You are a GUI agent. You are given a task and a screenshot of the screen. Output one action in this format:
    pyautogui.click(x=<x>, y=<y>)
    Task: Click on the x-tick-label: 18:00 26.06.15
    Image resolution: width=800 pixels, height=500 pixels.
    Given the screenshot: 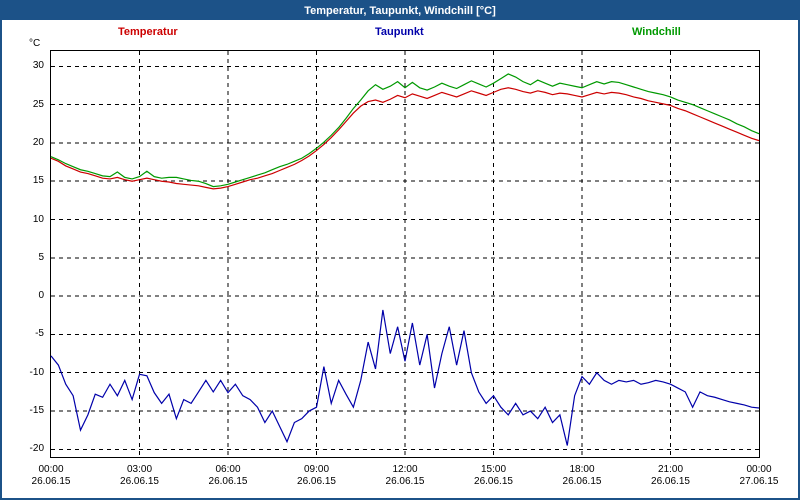 What is the action you would take?
    pyautogui.click(x=582, y=475)
    